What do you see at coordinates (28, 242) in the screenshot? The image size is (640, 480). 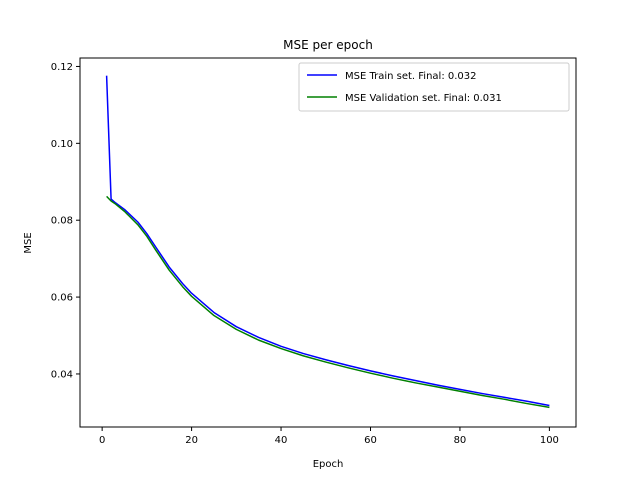 I see `y-axis-label: MSE` at bounding box center [28, 242].